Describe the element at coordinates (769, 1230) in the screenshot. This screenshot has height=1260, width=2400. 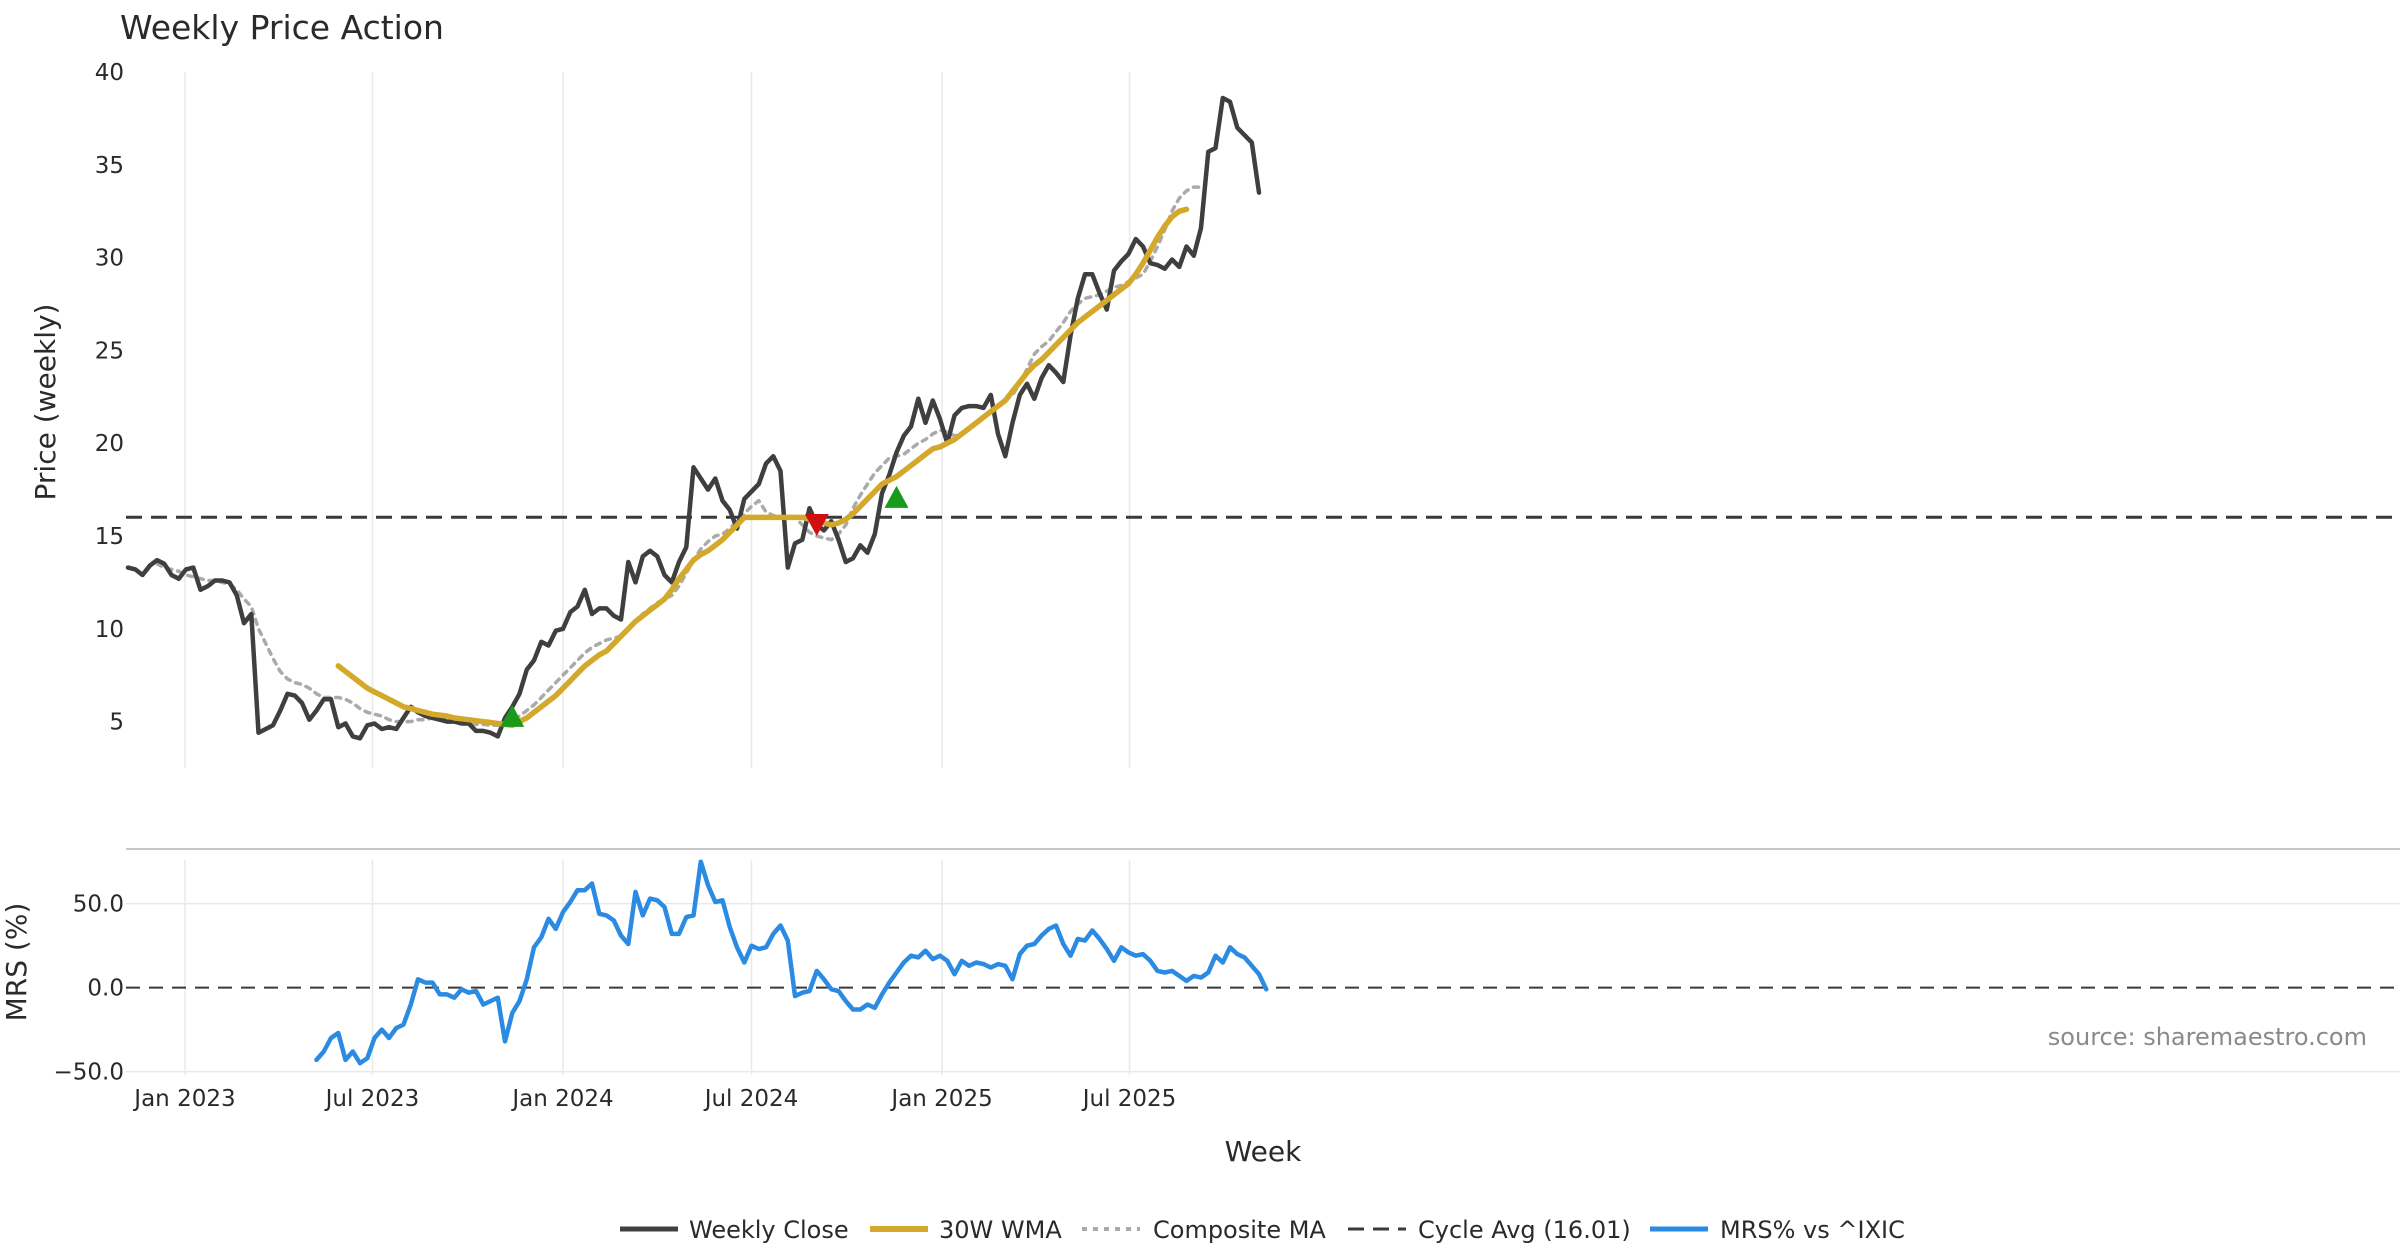
I see `legend-label-weekly-close: Weekly Close` at that location.